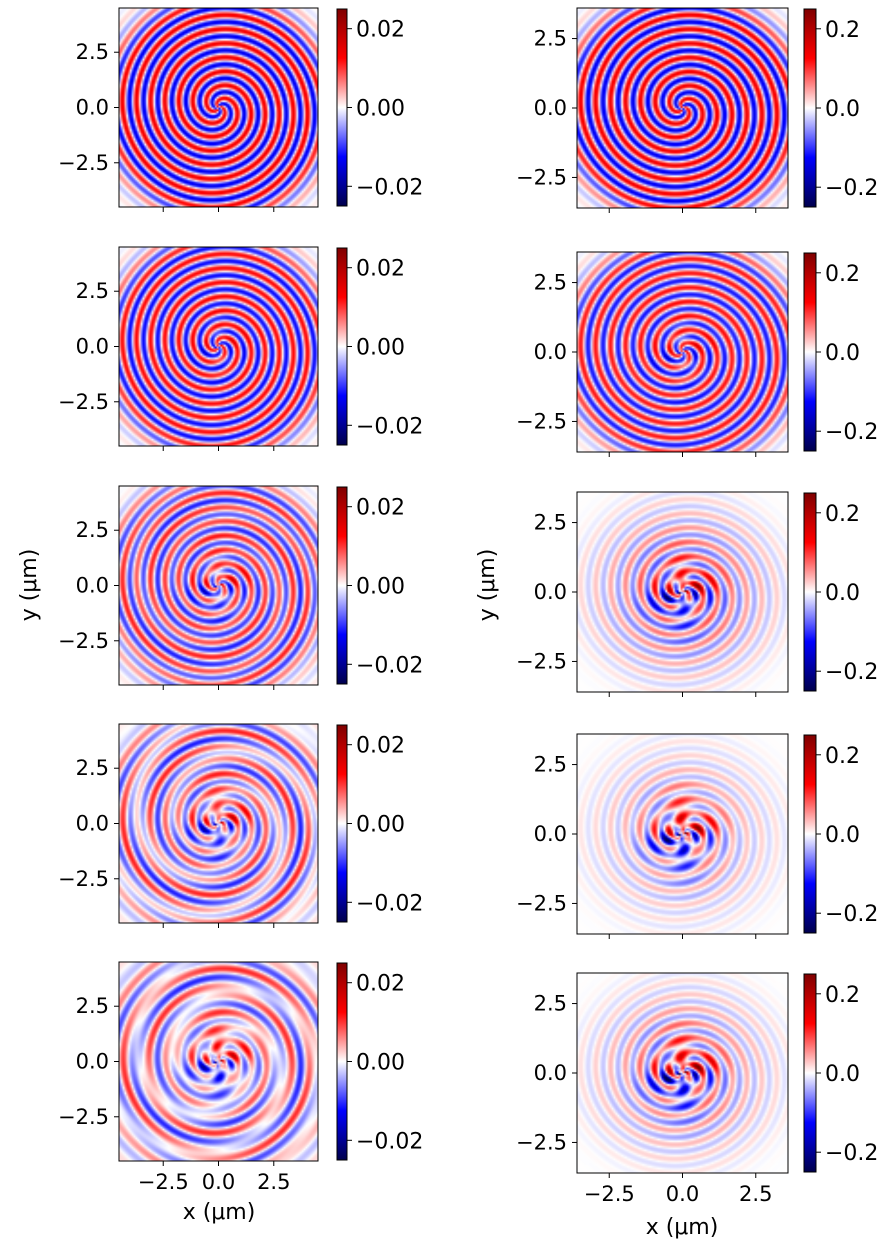 The height and width of the screenshot is (1244, 894). What do you see at coordinates (487, 585) in the screenshot?
I see `right-ylabel: y (μm)` at bounding box center [487, 585].